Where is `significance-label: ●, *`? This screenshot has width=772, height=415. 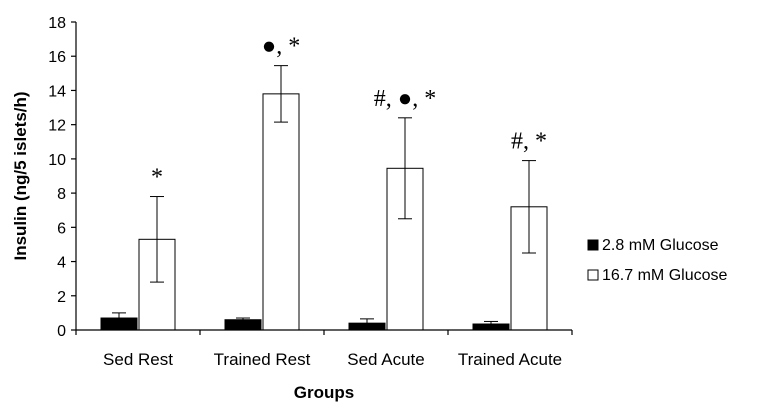 significance-label: ●, * is located at coordinates (281, 47).